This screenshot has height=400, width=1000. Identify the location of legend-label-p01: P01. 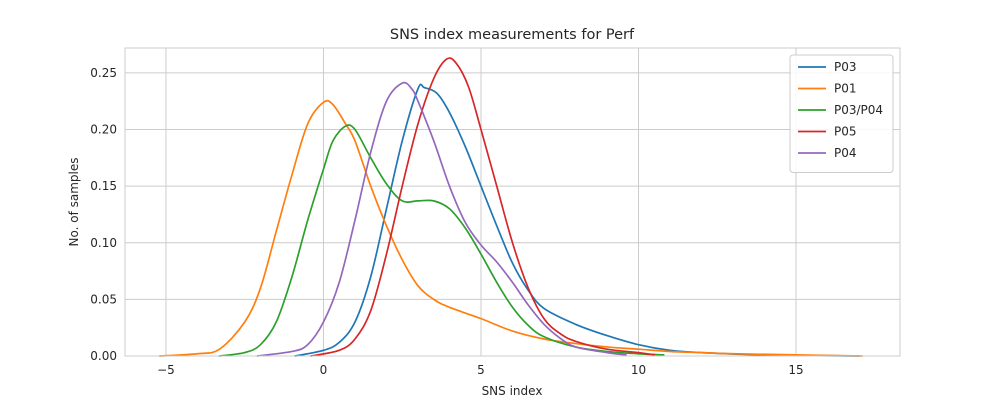
(845, 89).